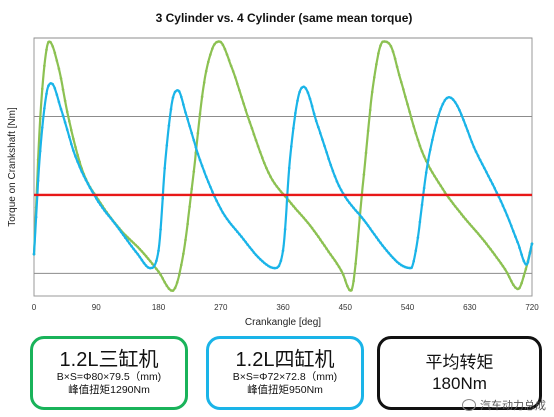 The image size is (554, 417). What do you see at coordinates (221, 307) in the screenshot?
I see `x-tick-270: 270` at bounding box center [221, 307].